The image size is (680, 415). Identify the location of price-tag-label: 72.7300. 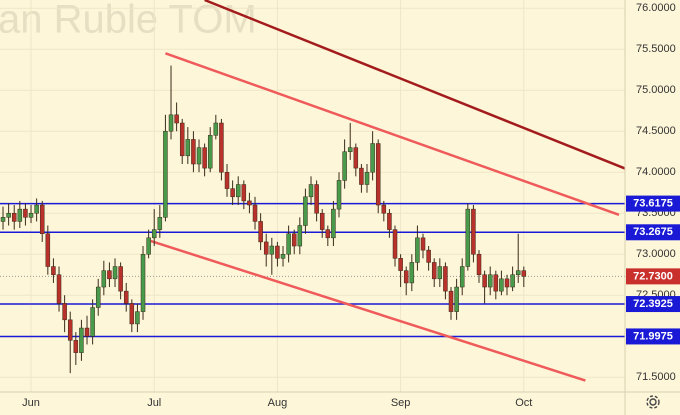
(653, 276).